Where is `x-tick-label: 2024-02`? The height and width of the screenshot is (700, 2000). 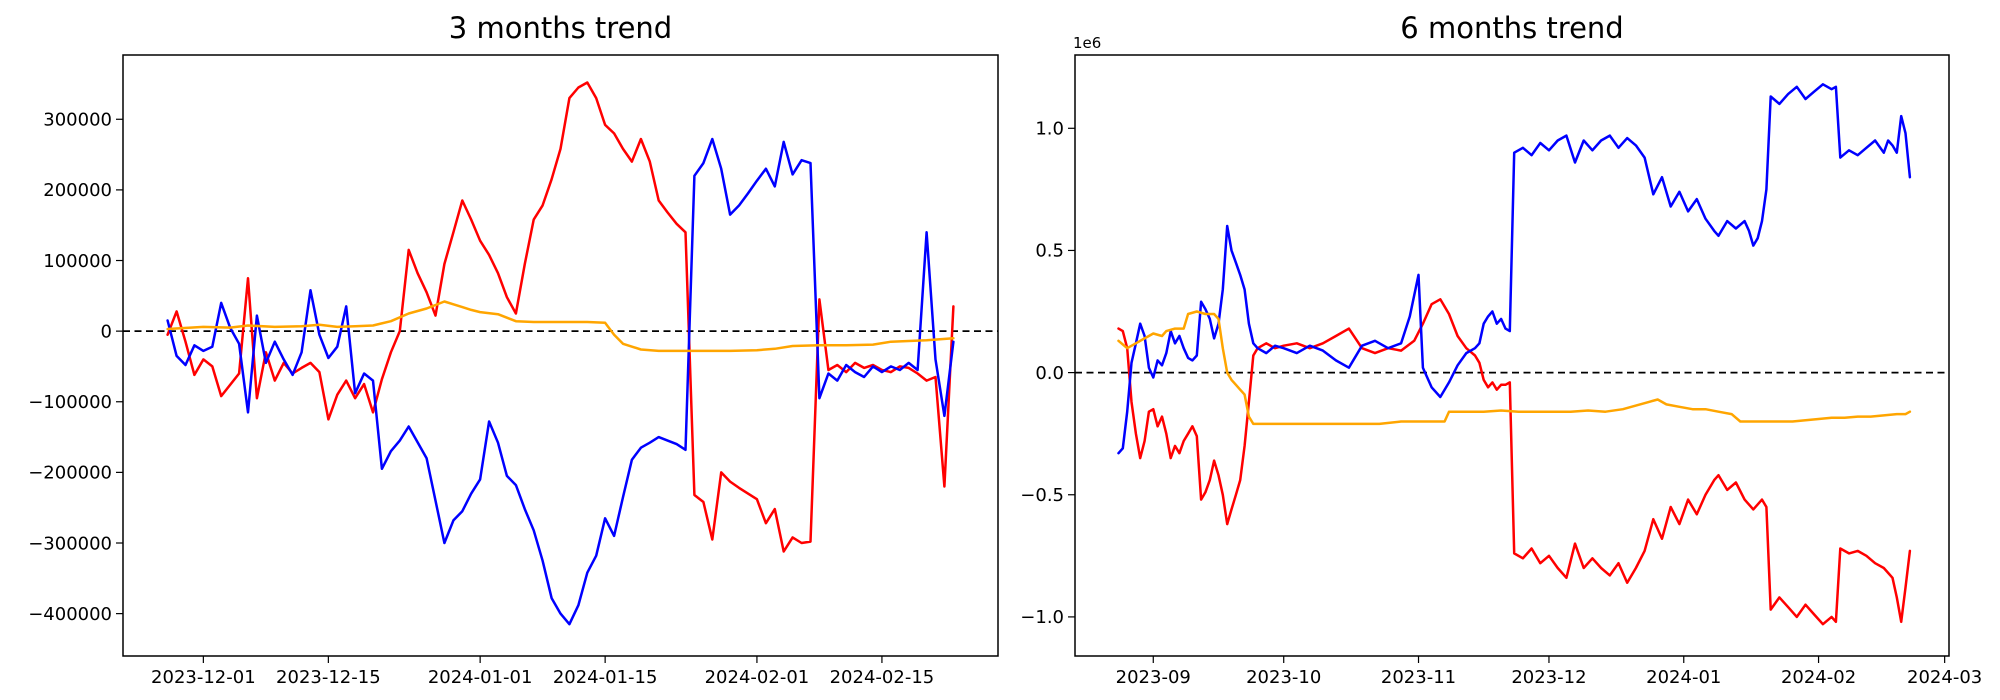 x-tick-label: 2024-02 is located at coordinates (1818, 677).